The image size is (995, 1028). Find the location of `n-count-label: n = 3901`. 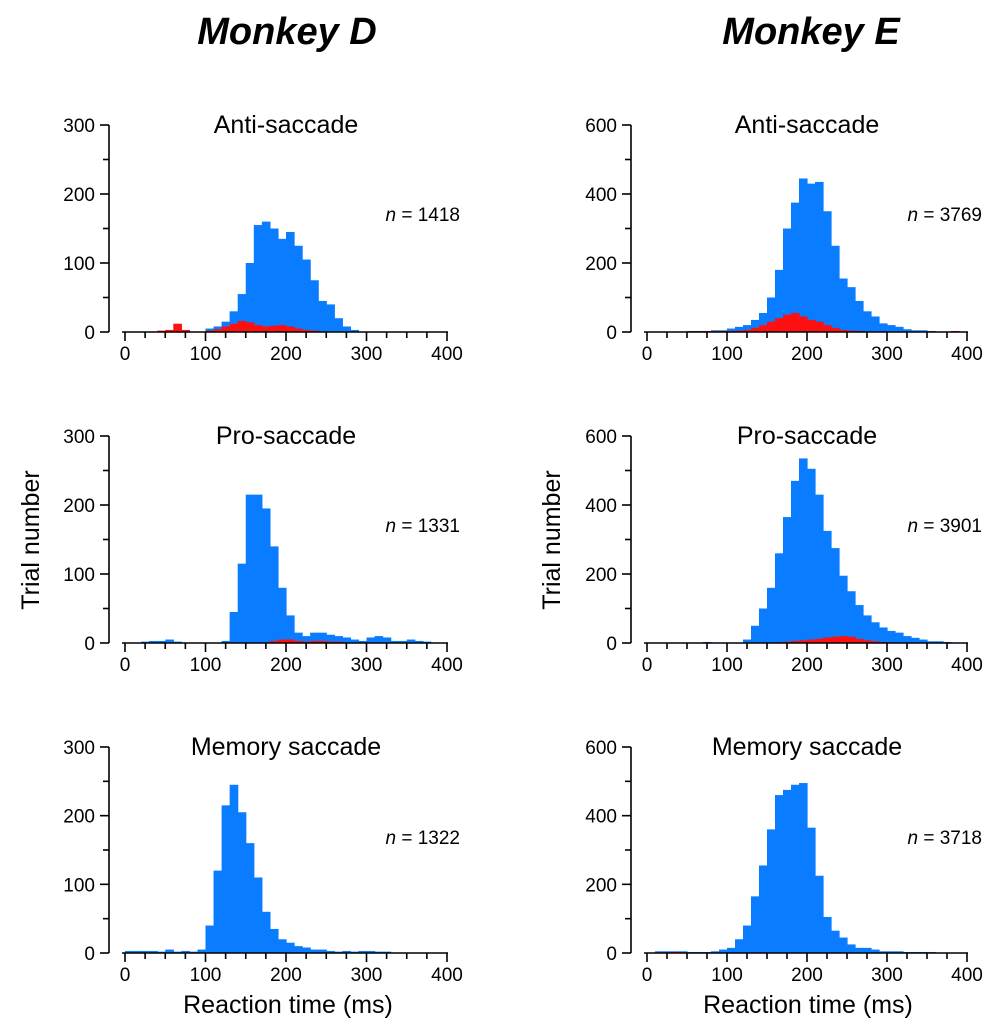

n-count-label: n = 3901 is located at coordinates (945, 526).